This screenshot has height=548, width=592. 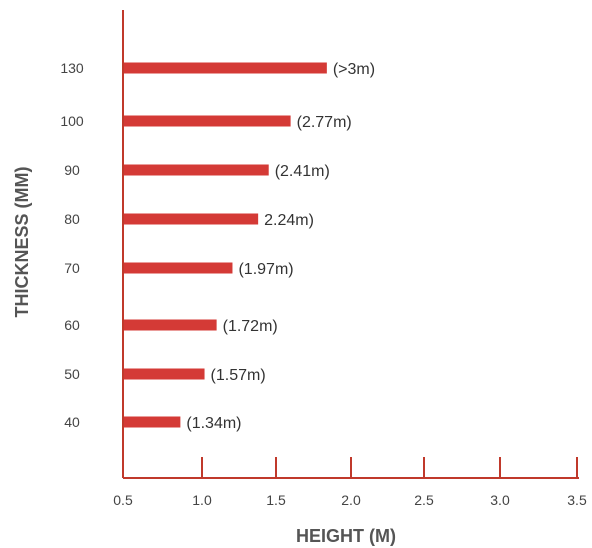 I want to click on x-tick-label-0.5: 0.5, so click(x=123, y=500).